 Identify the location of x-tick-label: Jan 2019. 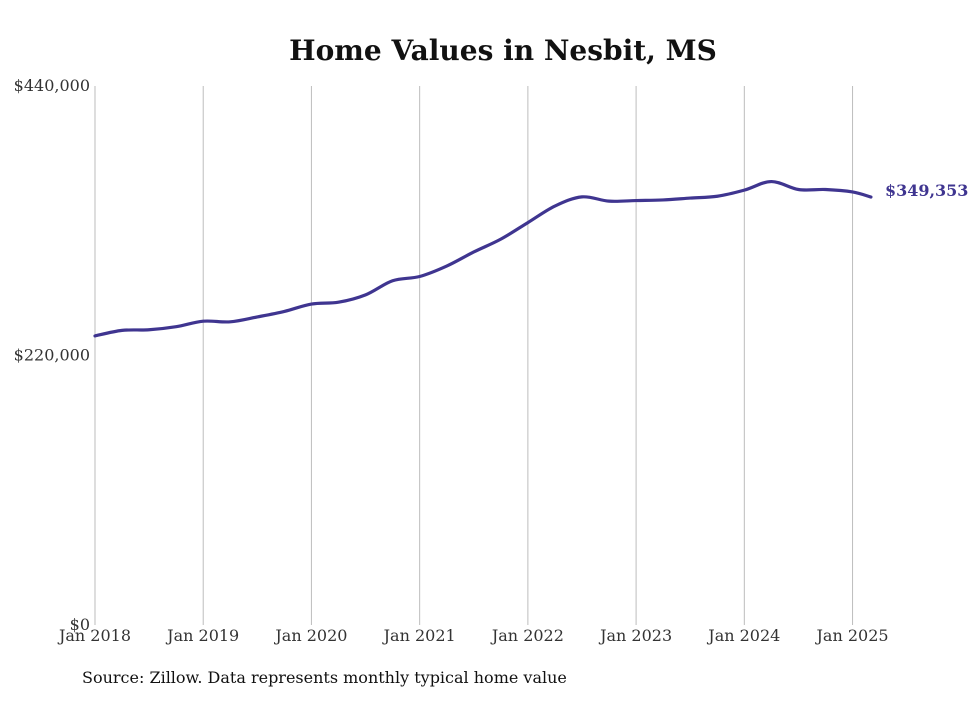
(202, 635).